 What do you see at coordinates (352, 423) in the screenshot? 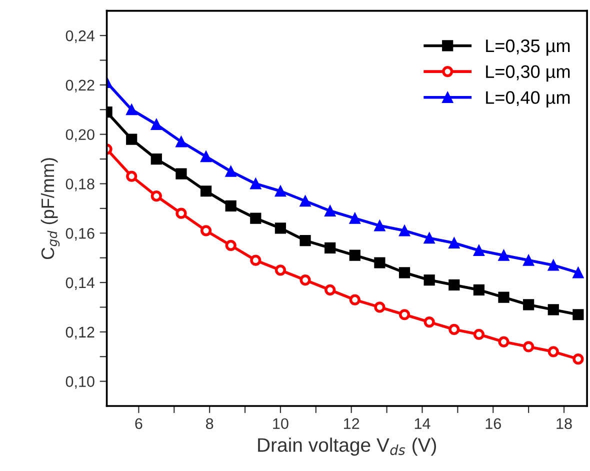
I see `x-tick-label: 12` at bounding box center [352, 423].